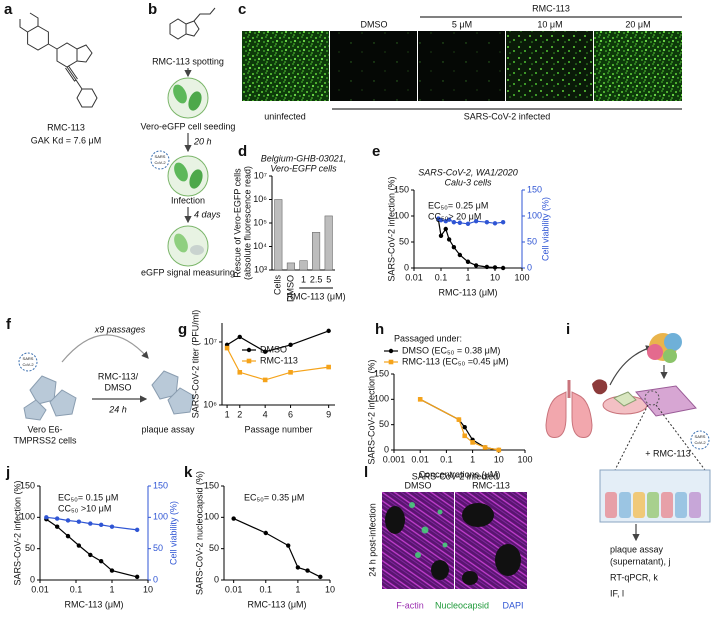  Describe the element at coordinates (8, 9) in the screenshot. I see `panel-label: a` at that location.